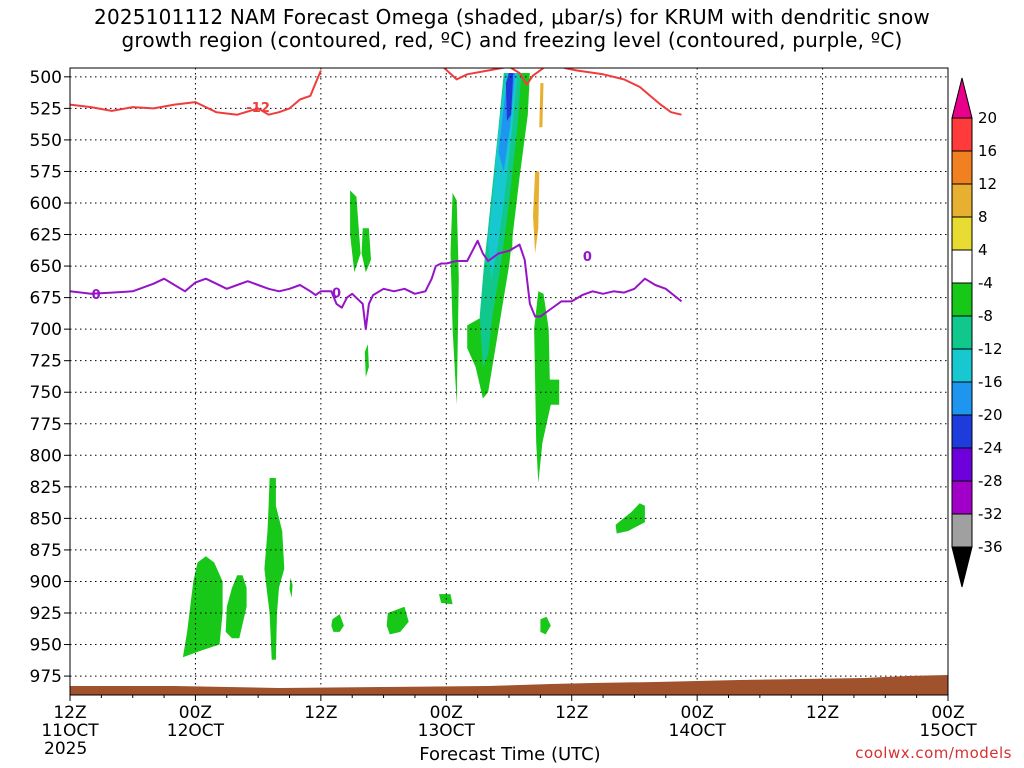  I want to click on x-tick-label-12: 00Z, so click(195, 713).